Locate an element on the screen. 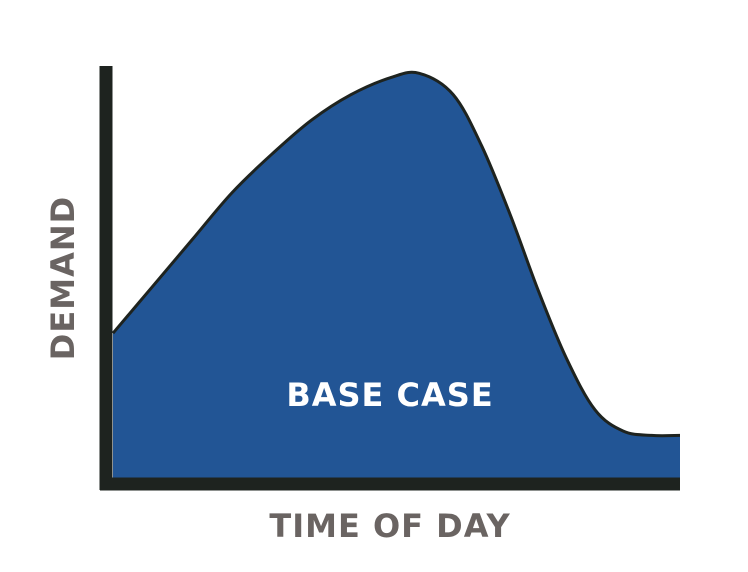 The height and width of the screenshot is (572, 748). area-label-base-case: BASE CASE is located at coordinates (389, 395).